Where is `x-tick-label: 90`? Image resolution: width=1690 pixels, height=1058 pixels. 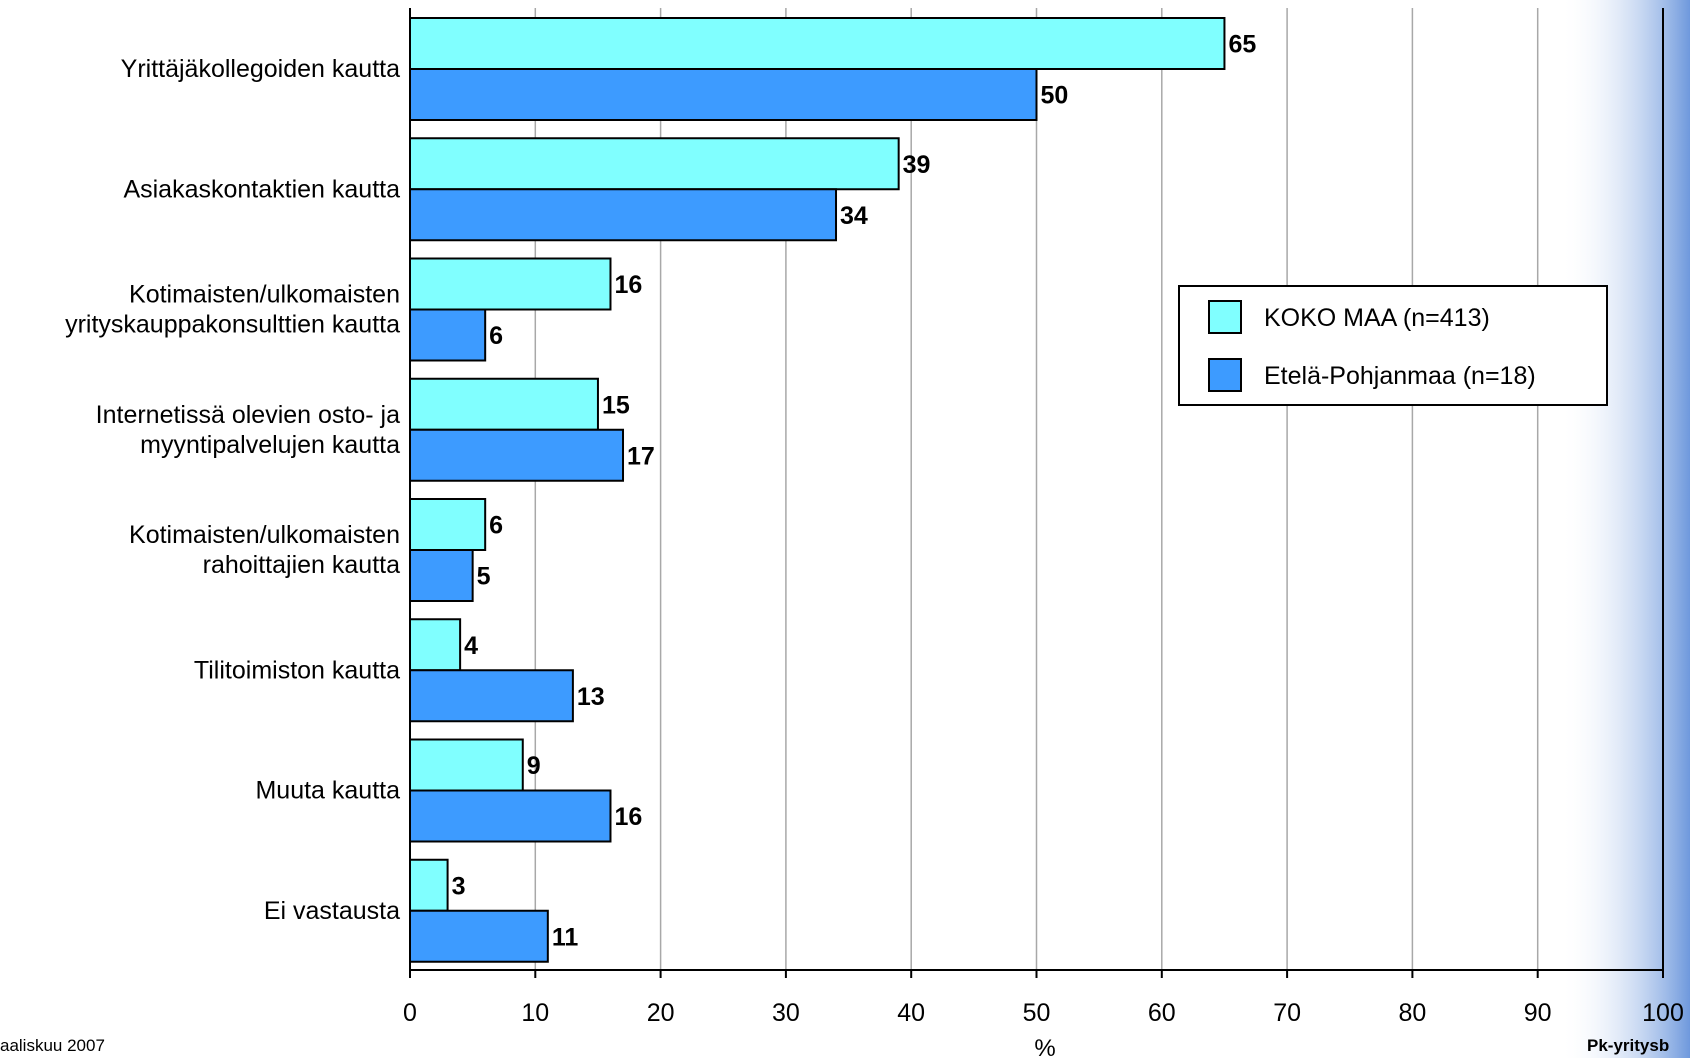
x-tick-label: 90 is located at coordinates (1538, 1013).